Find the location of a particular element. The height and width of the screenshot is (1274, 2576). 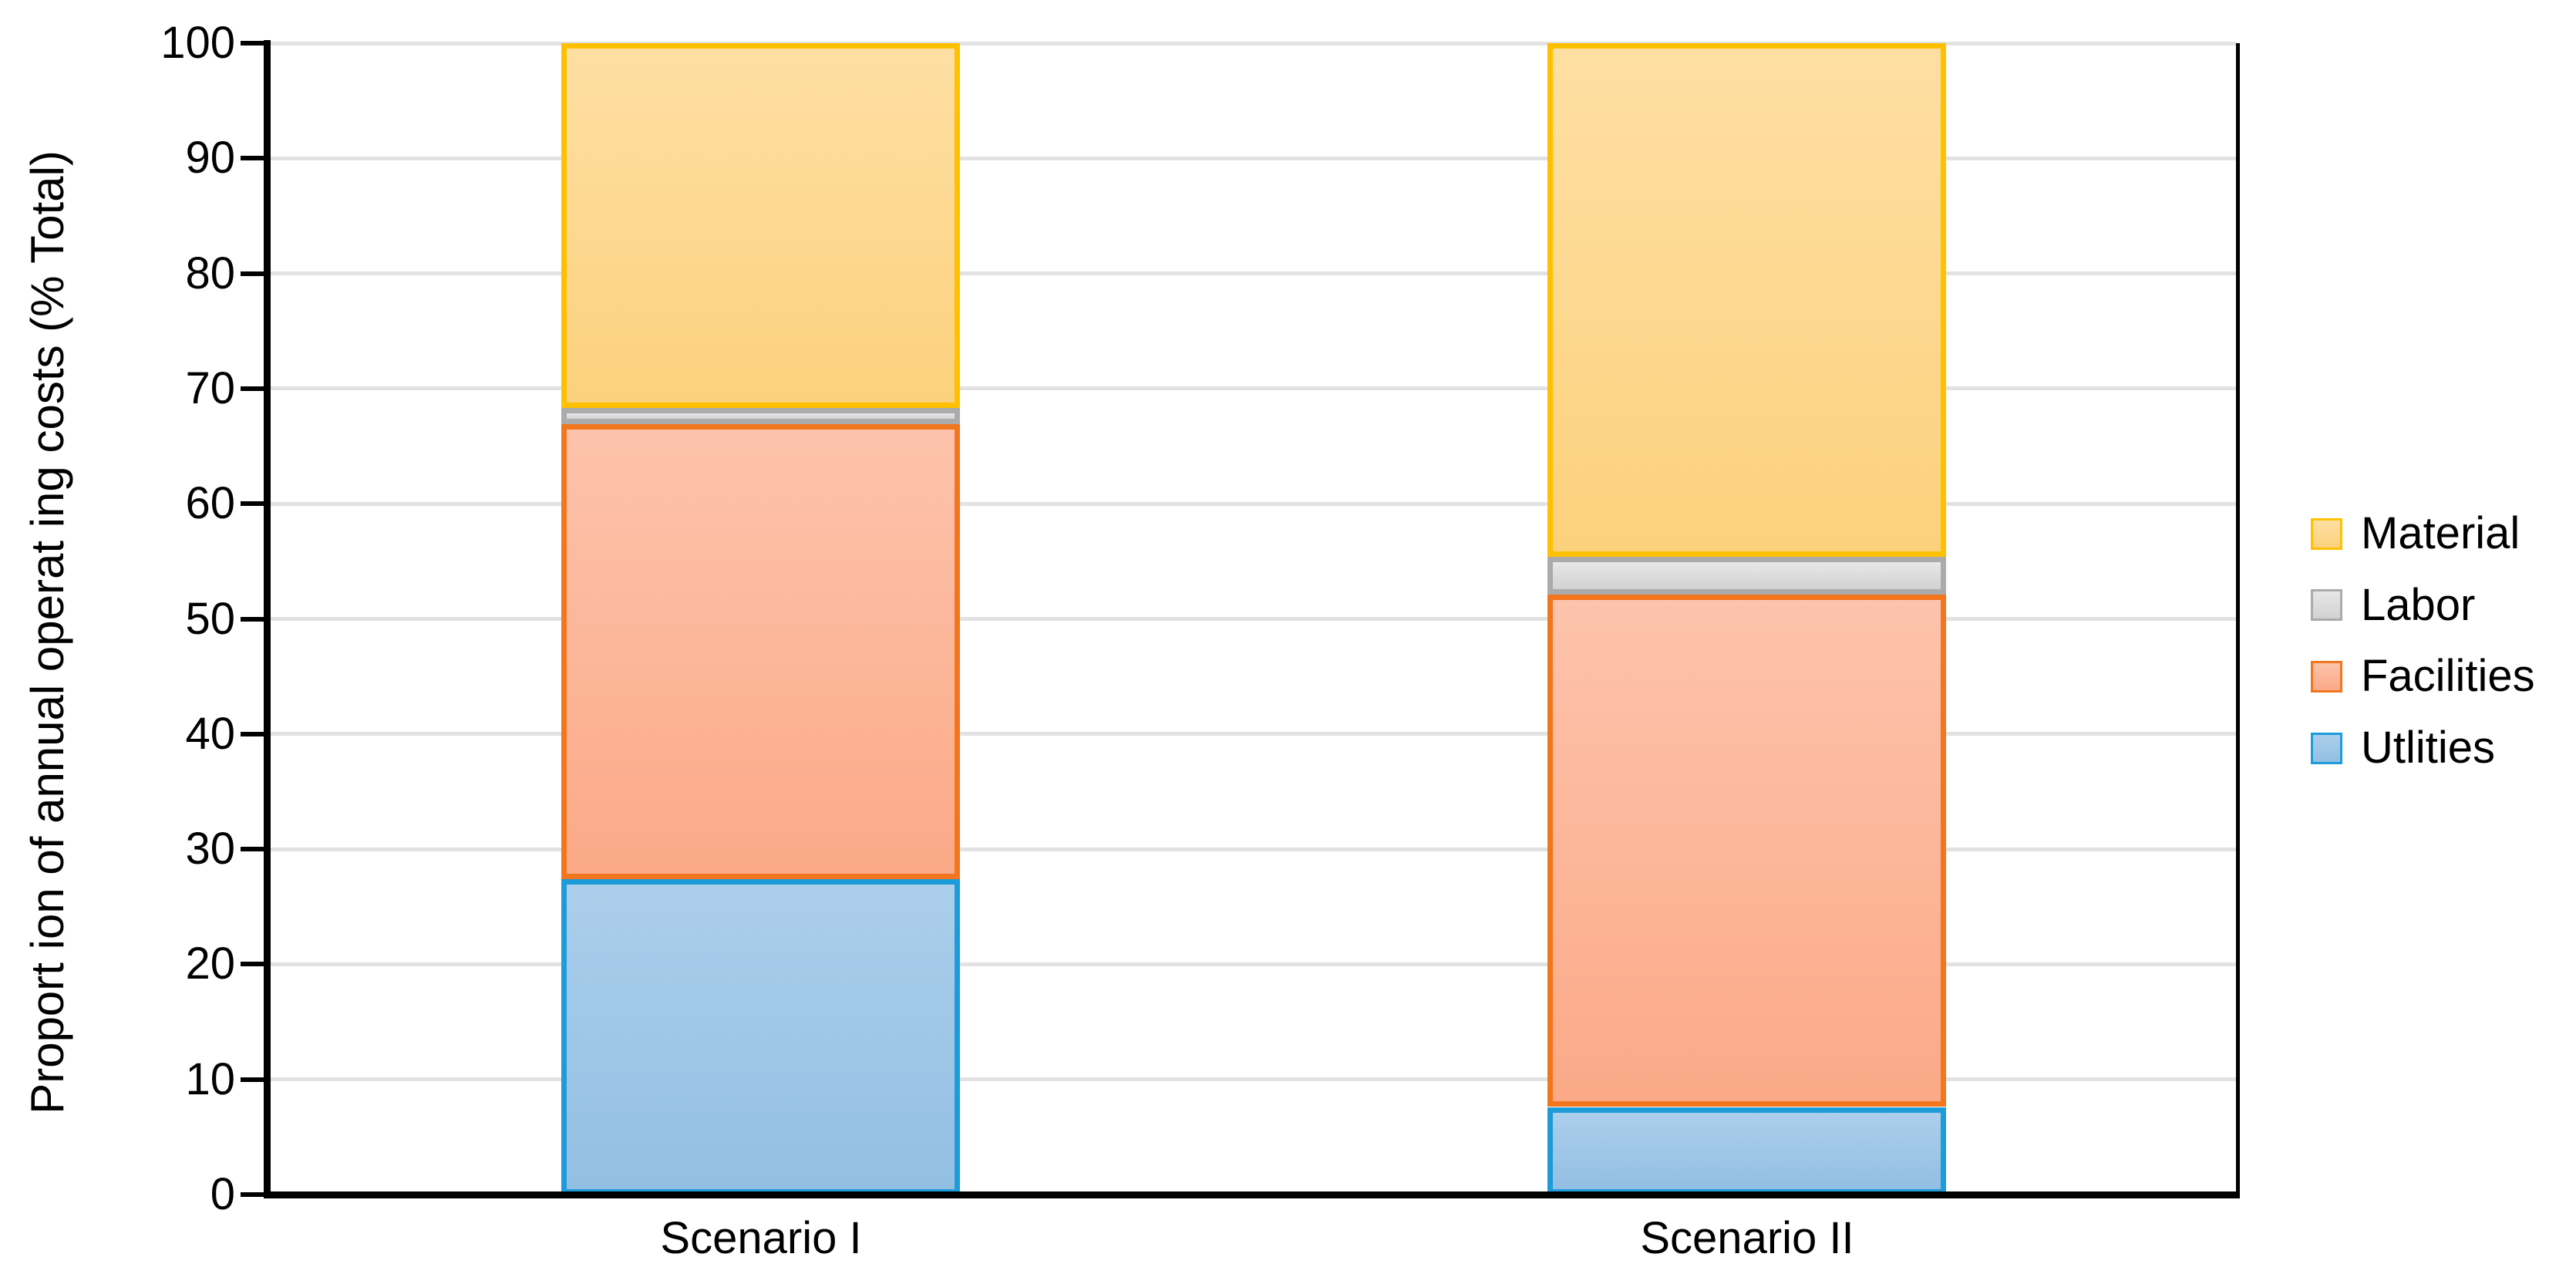

legend-swatch-utlities is located at coordinates (2326, 749).